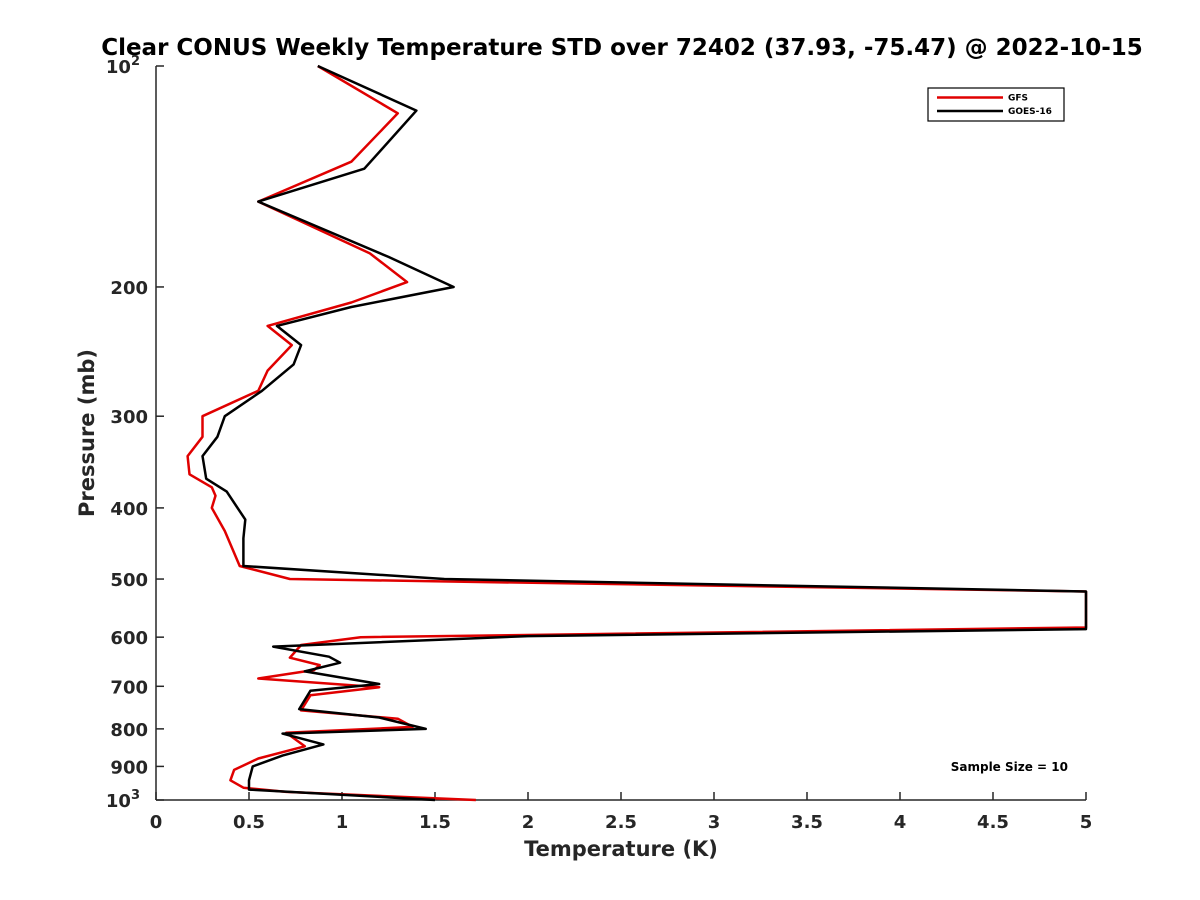 This screenshot has width=1200, height=900. Describe the element at coordinates (621, 822) in the screenshot. I see `x-tick-label: 2.5` at that location.